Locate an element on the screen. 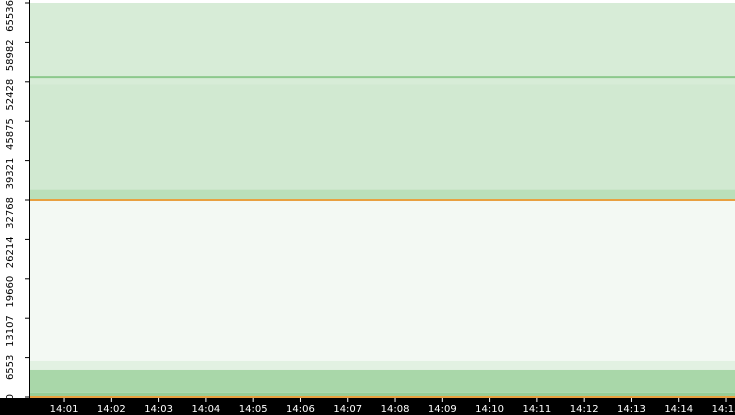 This screenshot has height=415, width=735. x-tick-label: 14:12 is located at coordinates (584, 409).